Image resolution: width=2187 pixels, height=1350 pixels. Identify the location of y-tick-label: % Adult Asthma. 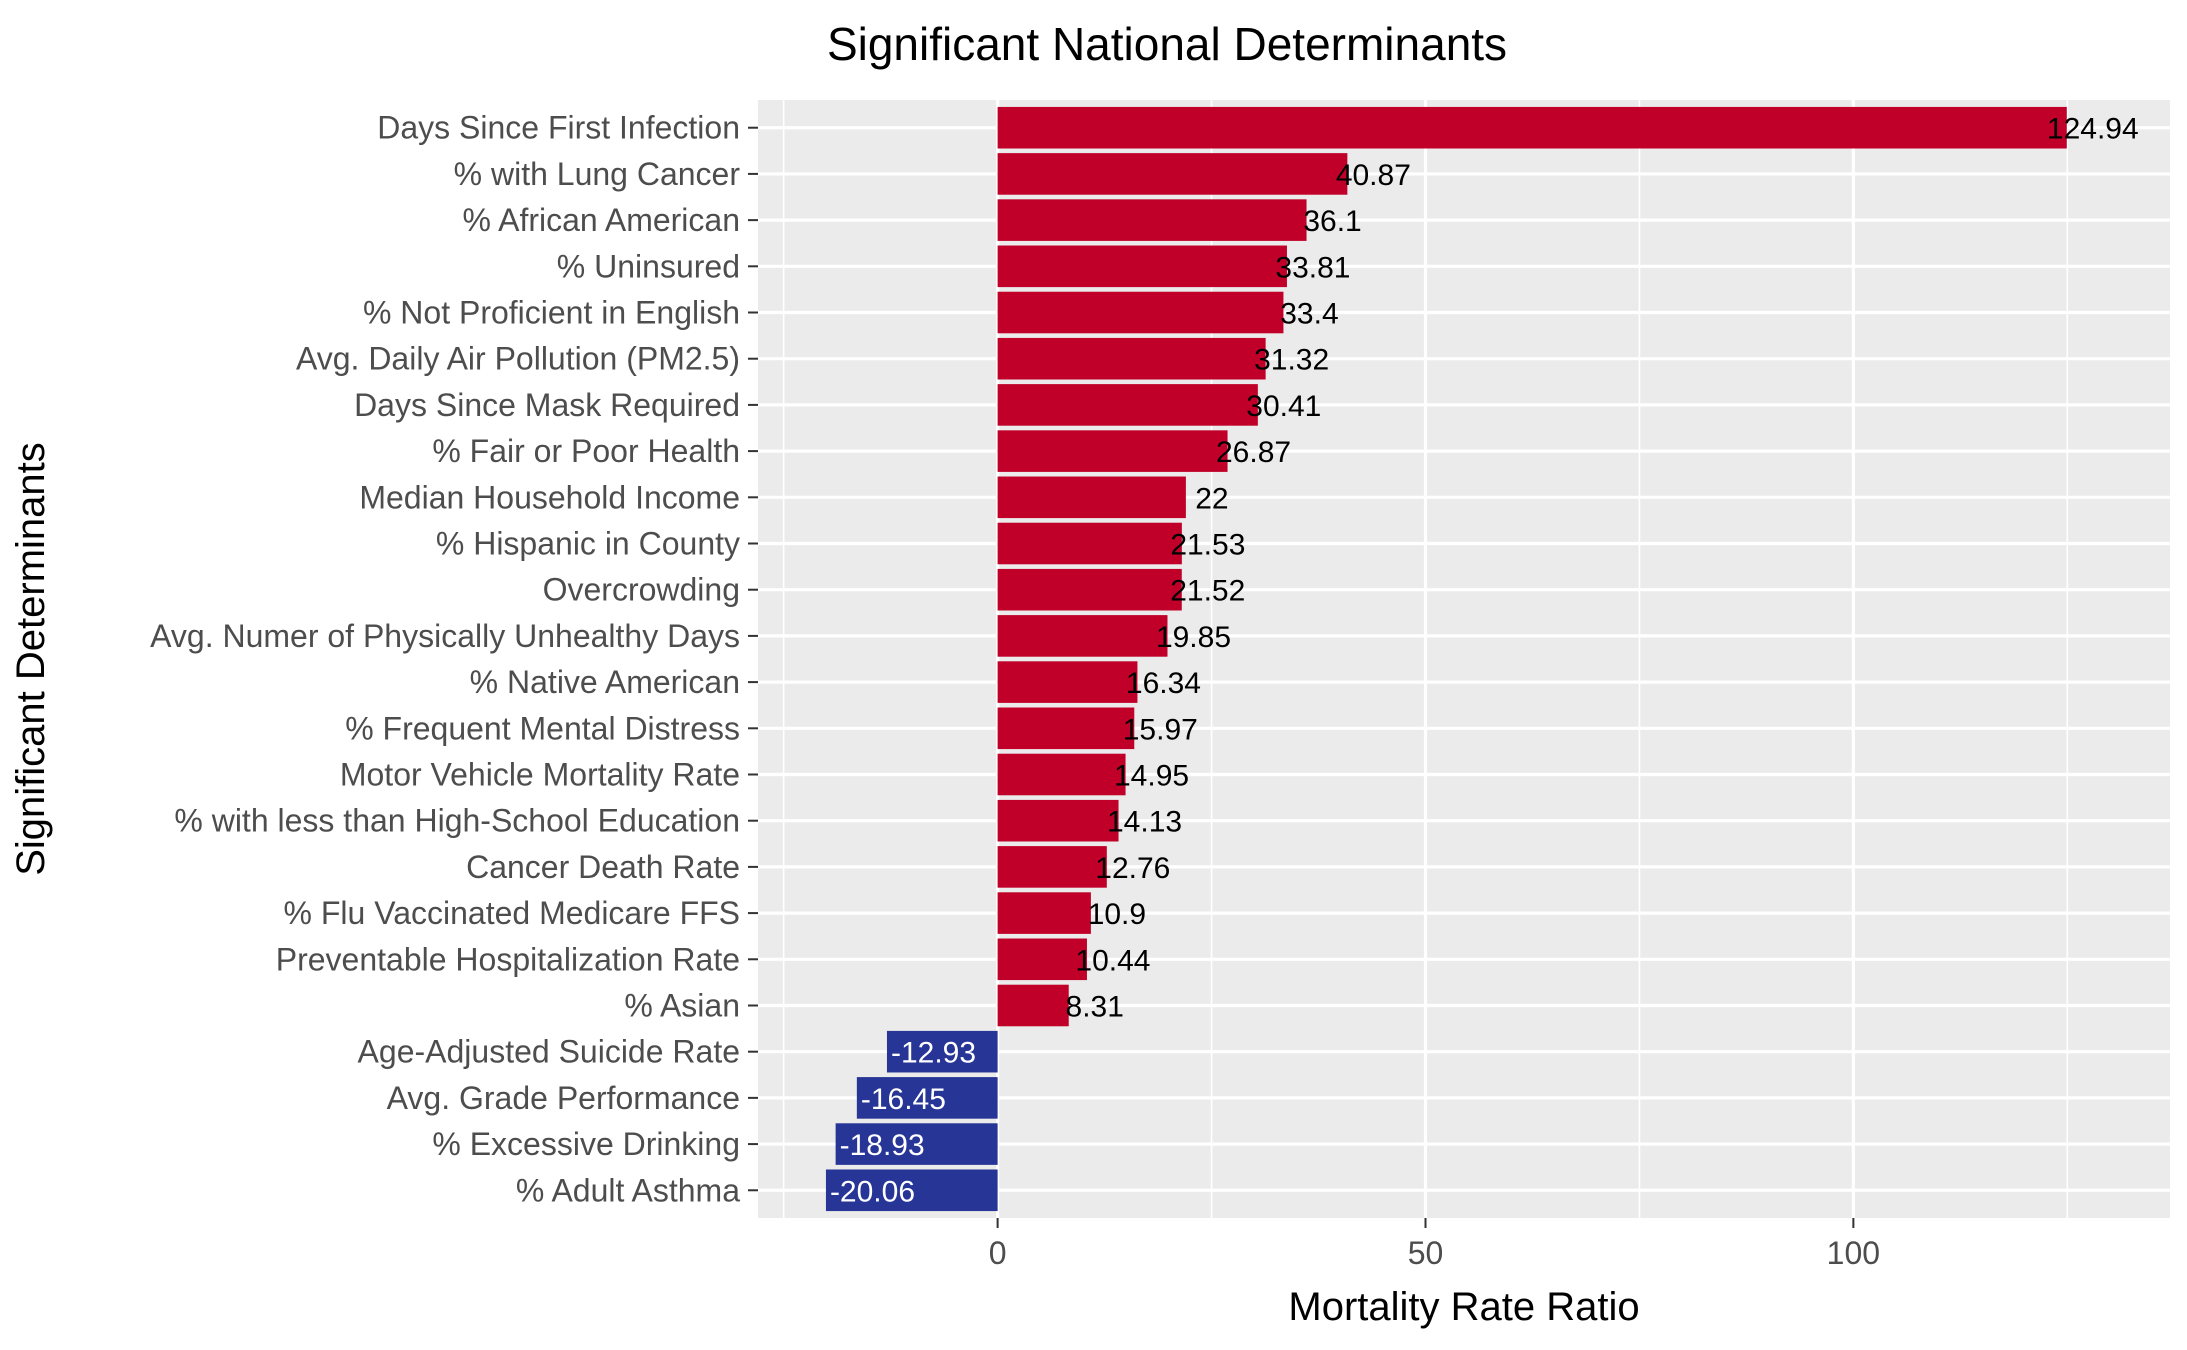
(628, 1190).